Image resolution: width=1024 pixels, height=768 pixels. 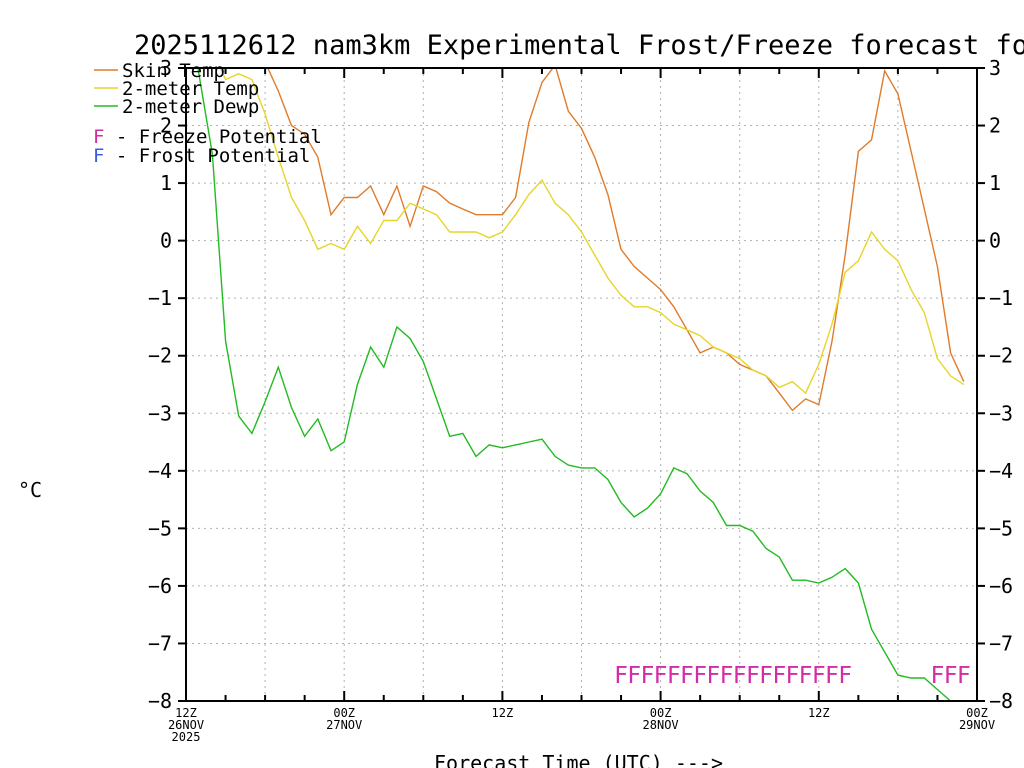 What do you see at coordinates (661, 725) in the screenshot?
I see `x-tick-label: 28NOV` at bounding box center [661, 725].